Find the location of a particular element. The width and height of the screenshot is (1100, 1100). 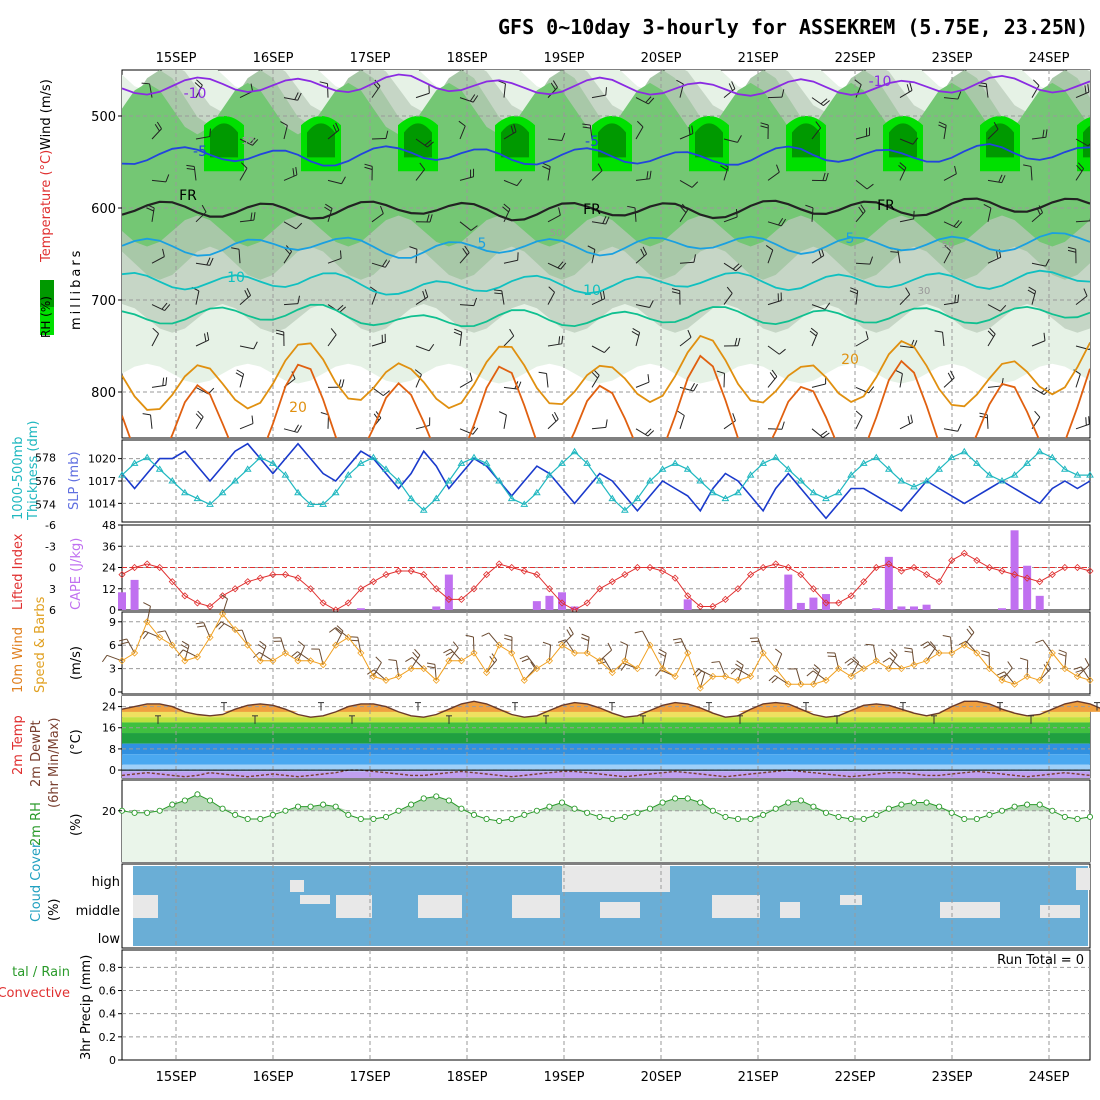

thickness-axis-label-2: Thickness (dm) is located at coordinates (33, 471).